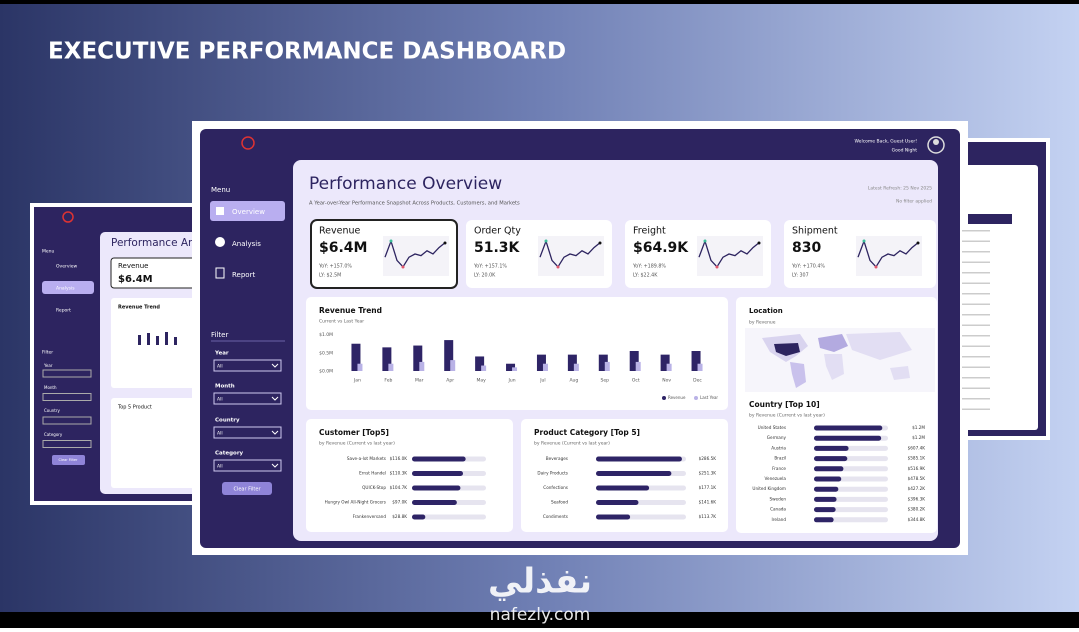 This screenshot has height=632, width=1079. What do you see at coordinates (220, 242) in the screenshot?
I see `menu-icon` at bounding box center [220, 242].